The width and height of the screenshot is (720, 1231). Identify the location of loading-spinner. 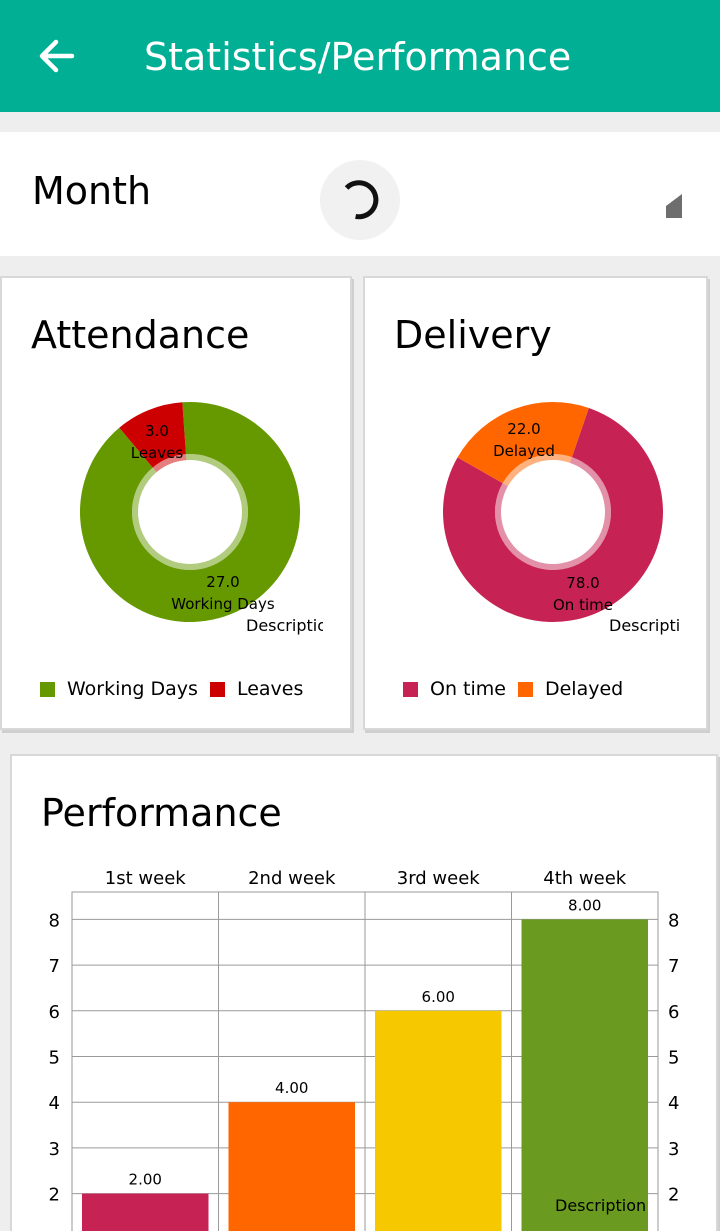
(360, 200).